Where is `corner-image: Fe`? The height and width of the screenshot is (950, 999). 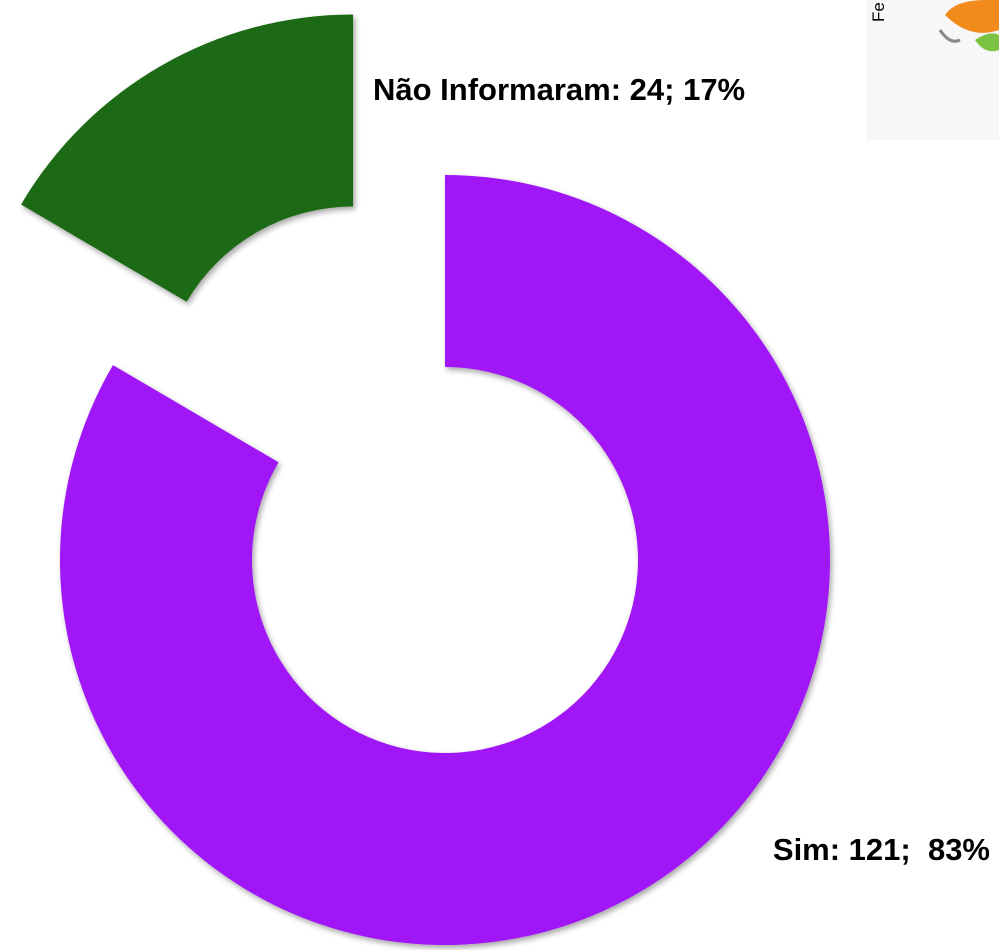
corner-image: Fe is located at coordinates (932, 70).